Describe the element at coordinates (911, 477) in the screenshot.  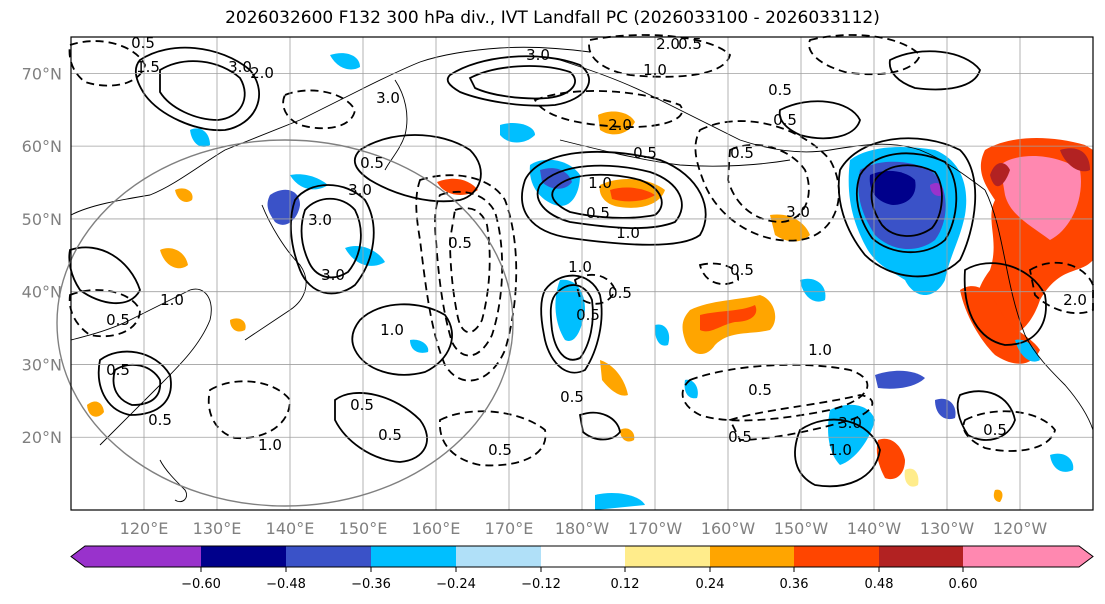
I see `shade-positive-sub` at that location.